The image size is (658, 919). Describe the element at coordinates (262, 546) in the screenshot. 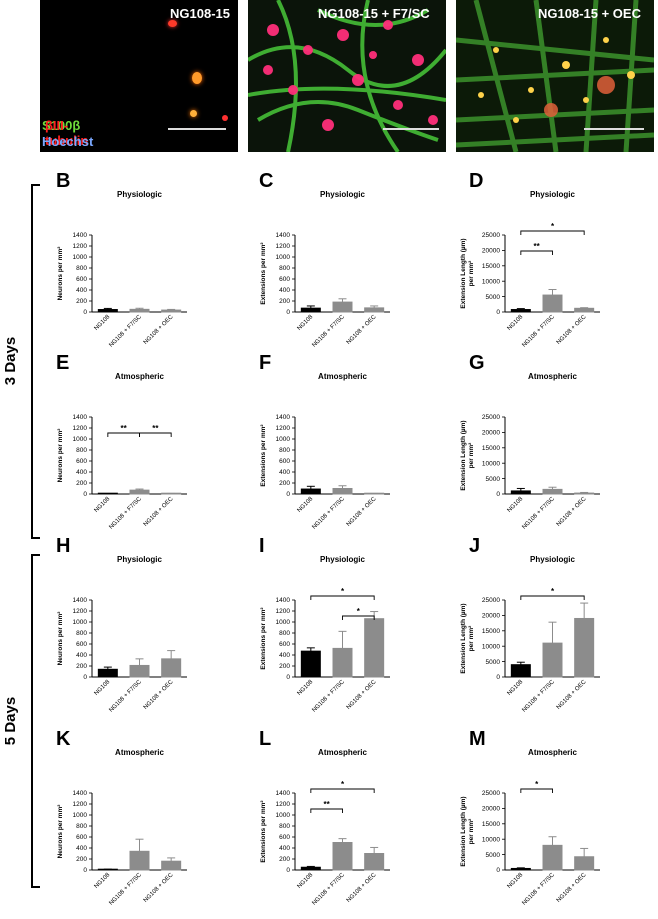

I see `panel-letter: I` at that location.